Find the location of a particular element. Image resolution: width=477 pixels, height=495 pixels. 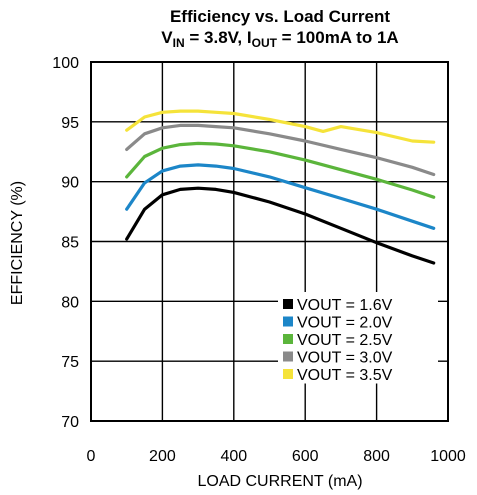

y-tick-label: 95 is located at coordinates (70, 123).